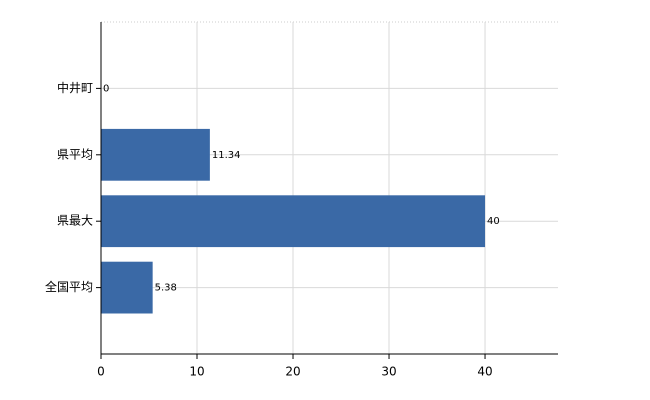 This screenshot has width=650, height=400. Describe the element at coordinates (101, 372) in the screenshot. I see `x-tick-label: 0` at that location.